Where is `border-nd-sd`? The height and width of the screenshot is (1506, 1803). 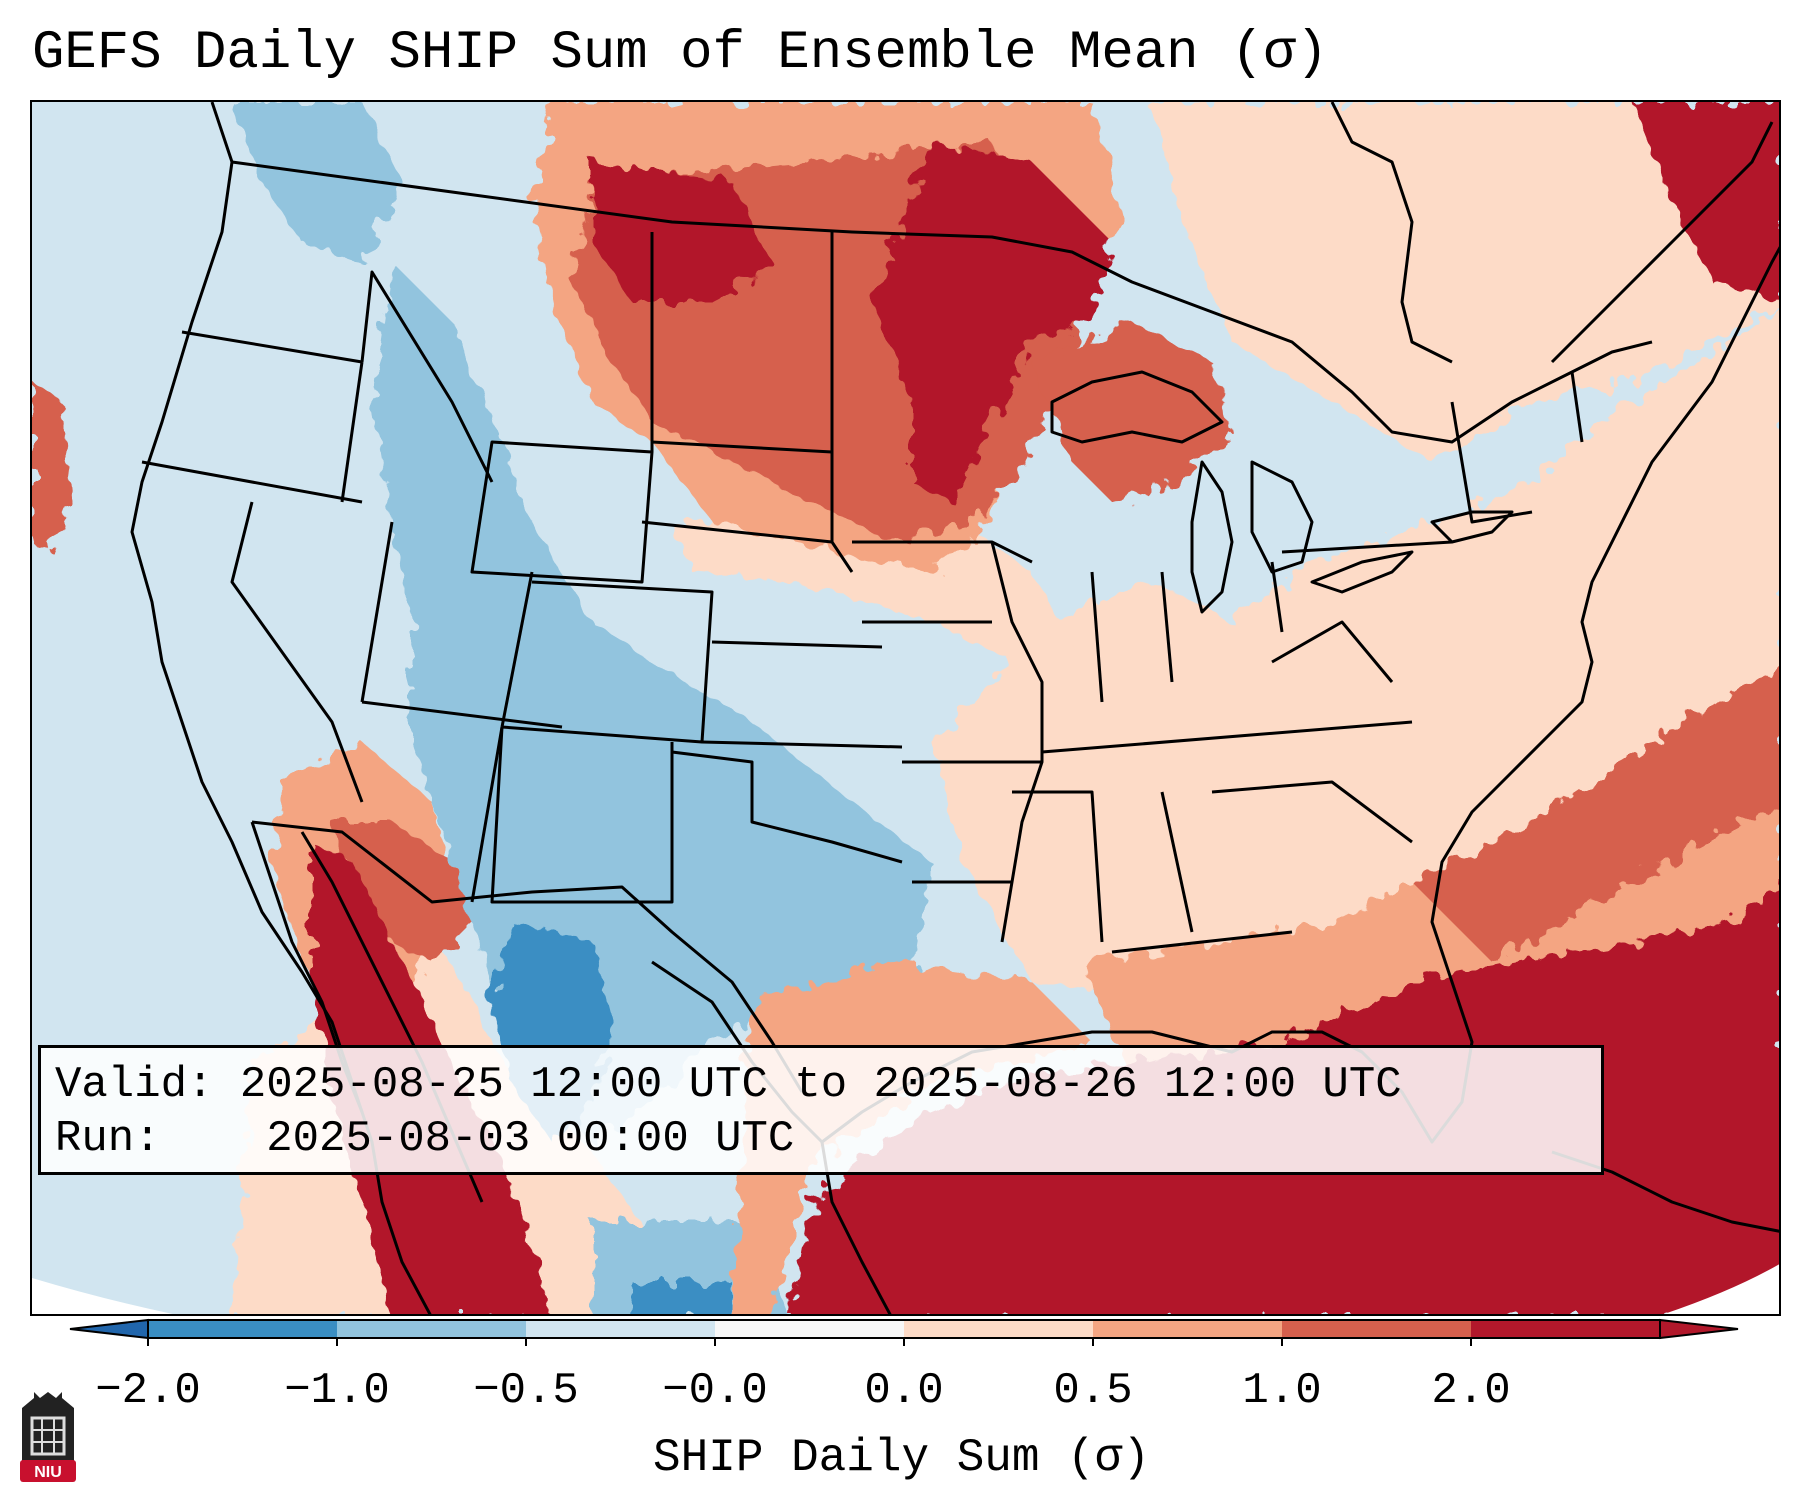 border-nd-sd is located at coordinates (742, 447).